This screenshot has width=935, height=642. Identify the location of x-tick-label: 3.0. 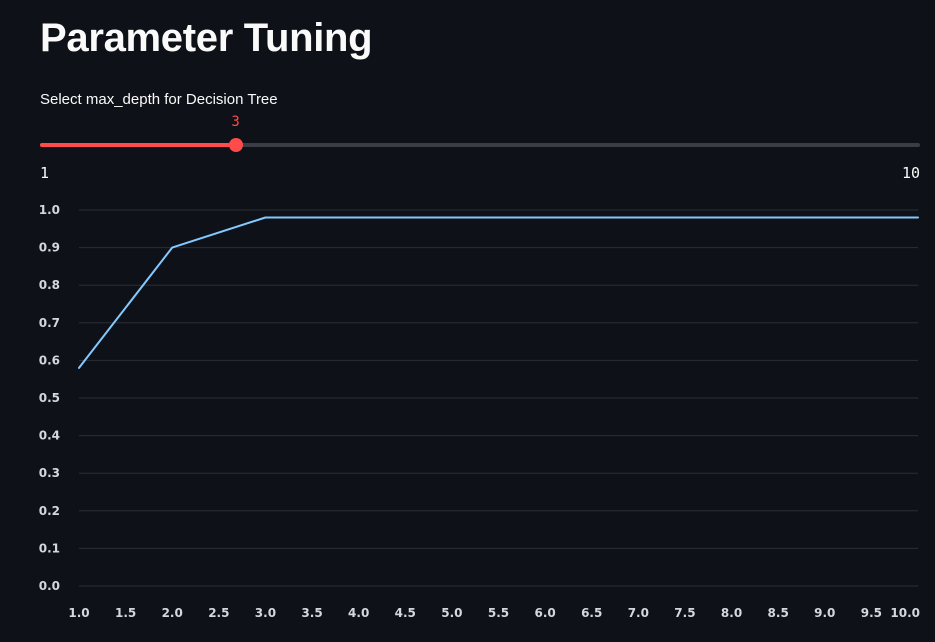
(265, 613).